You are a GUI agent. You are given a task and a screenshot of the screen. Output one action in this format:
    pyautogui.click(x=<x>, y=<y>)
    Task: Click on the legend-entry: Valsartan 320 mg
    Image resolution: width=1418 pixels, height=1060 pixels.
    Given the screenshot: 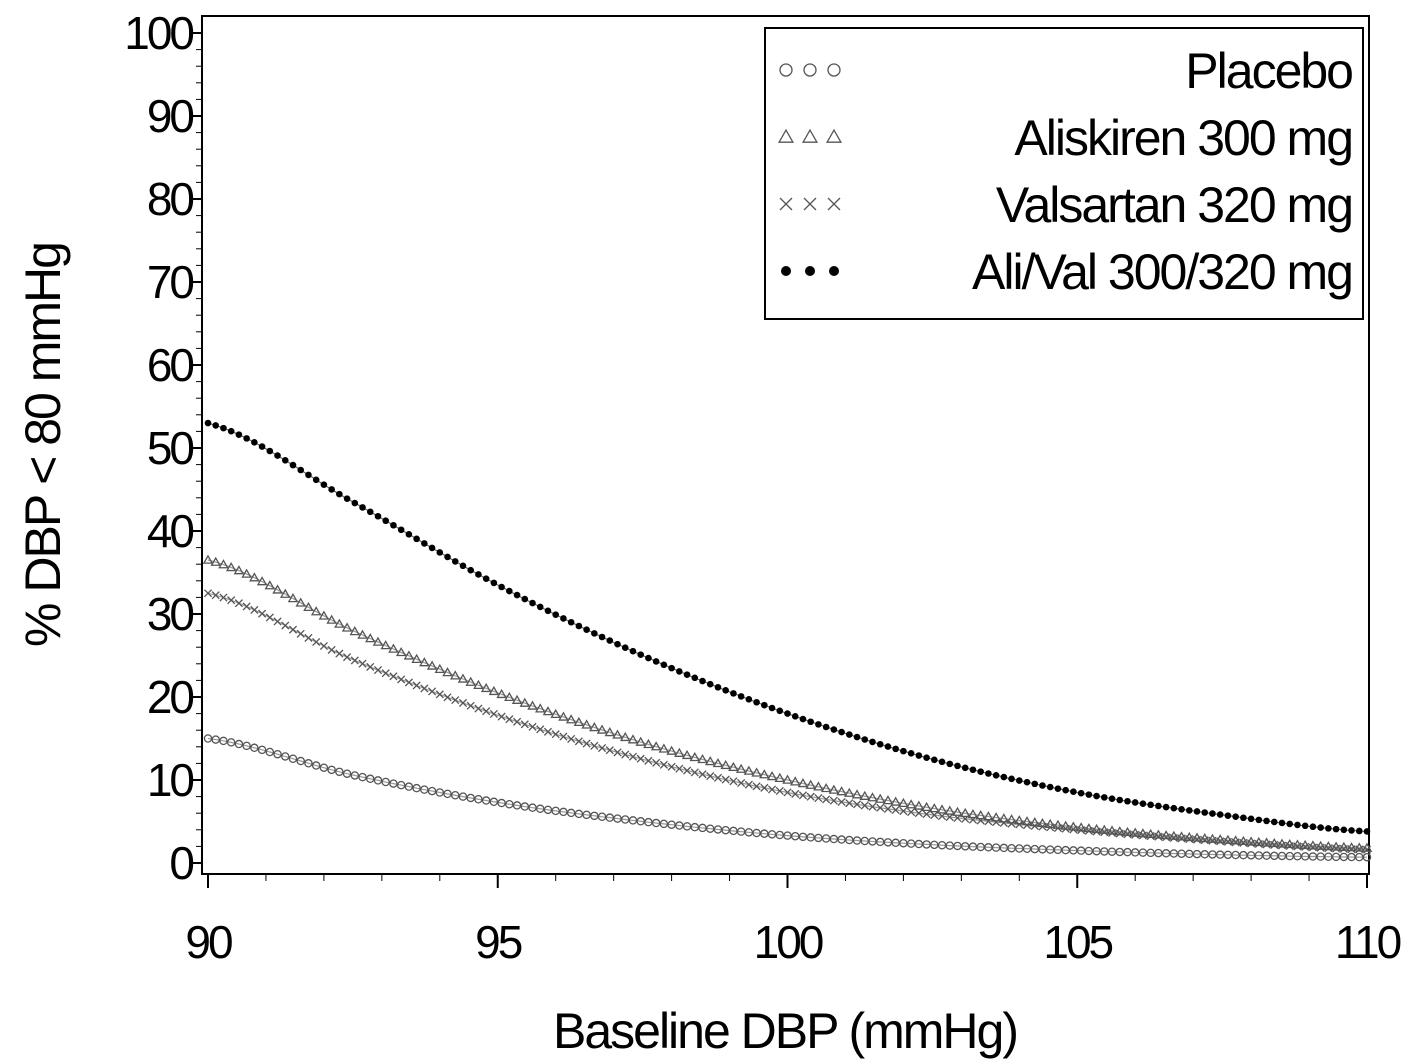 What is the action you would take?
    pyautogui.click(x=1066, y=205)
    